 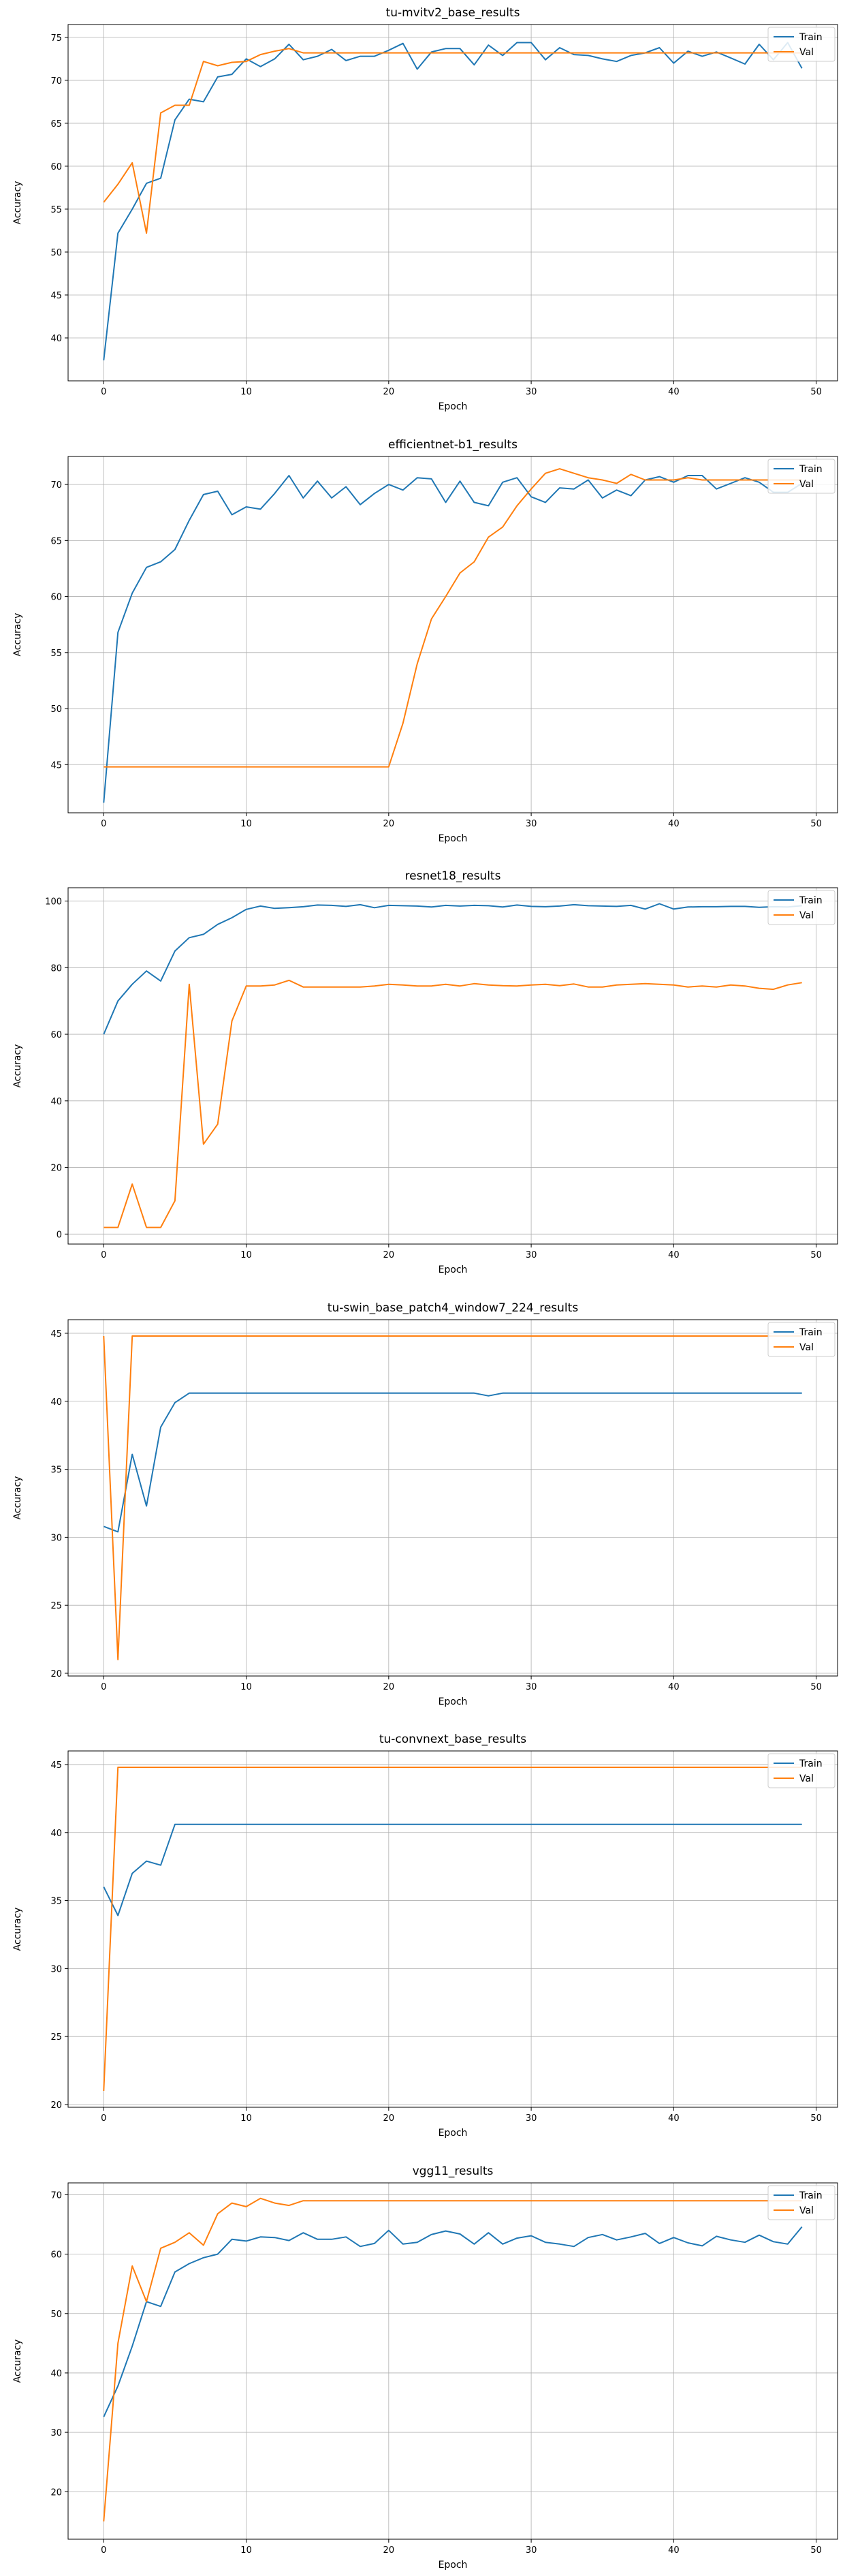 What do you see at coordinates (56, 969) in the screenshot?
I see `y-tick-label: 80` at bounding box center [56, 969].